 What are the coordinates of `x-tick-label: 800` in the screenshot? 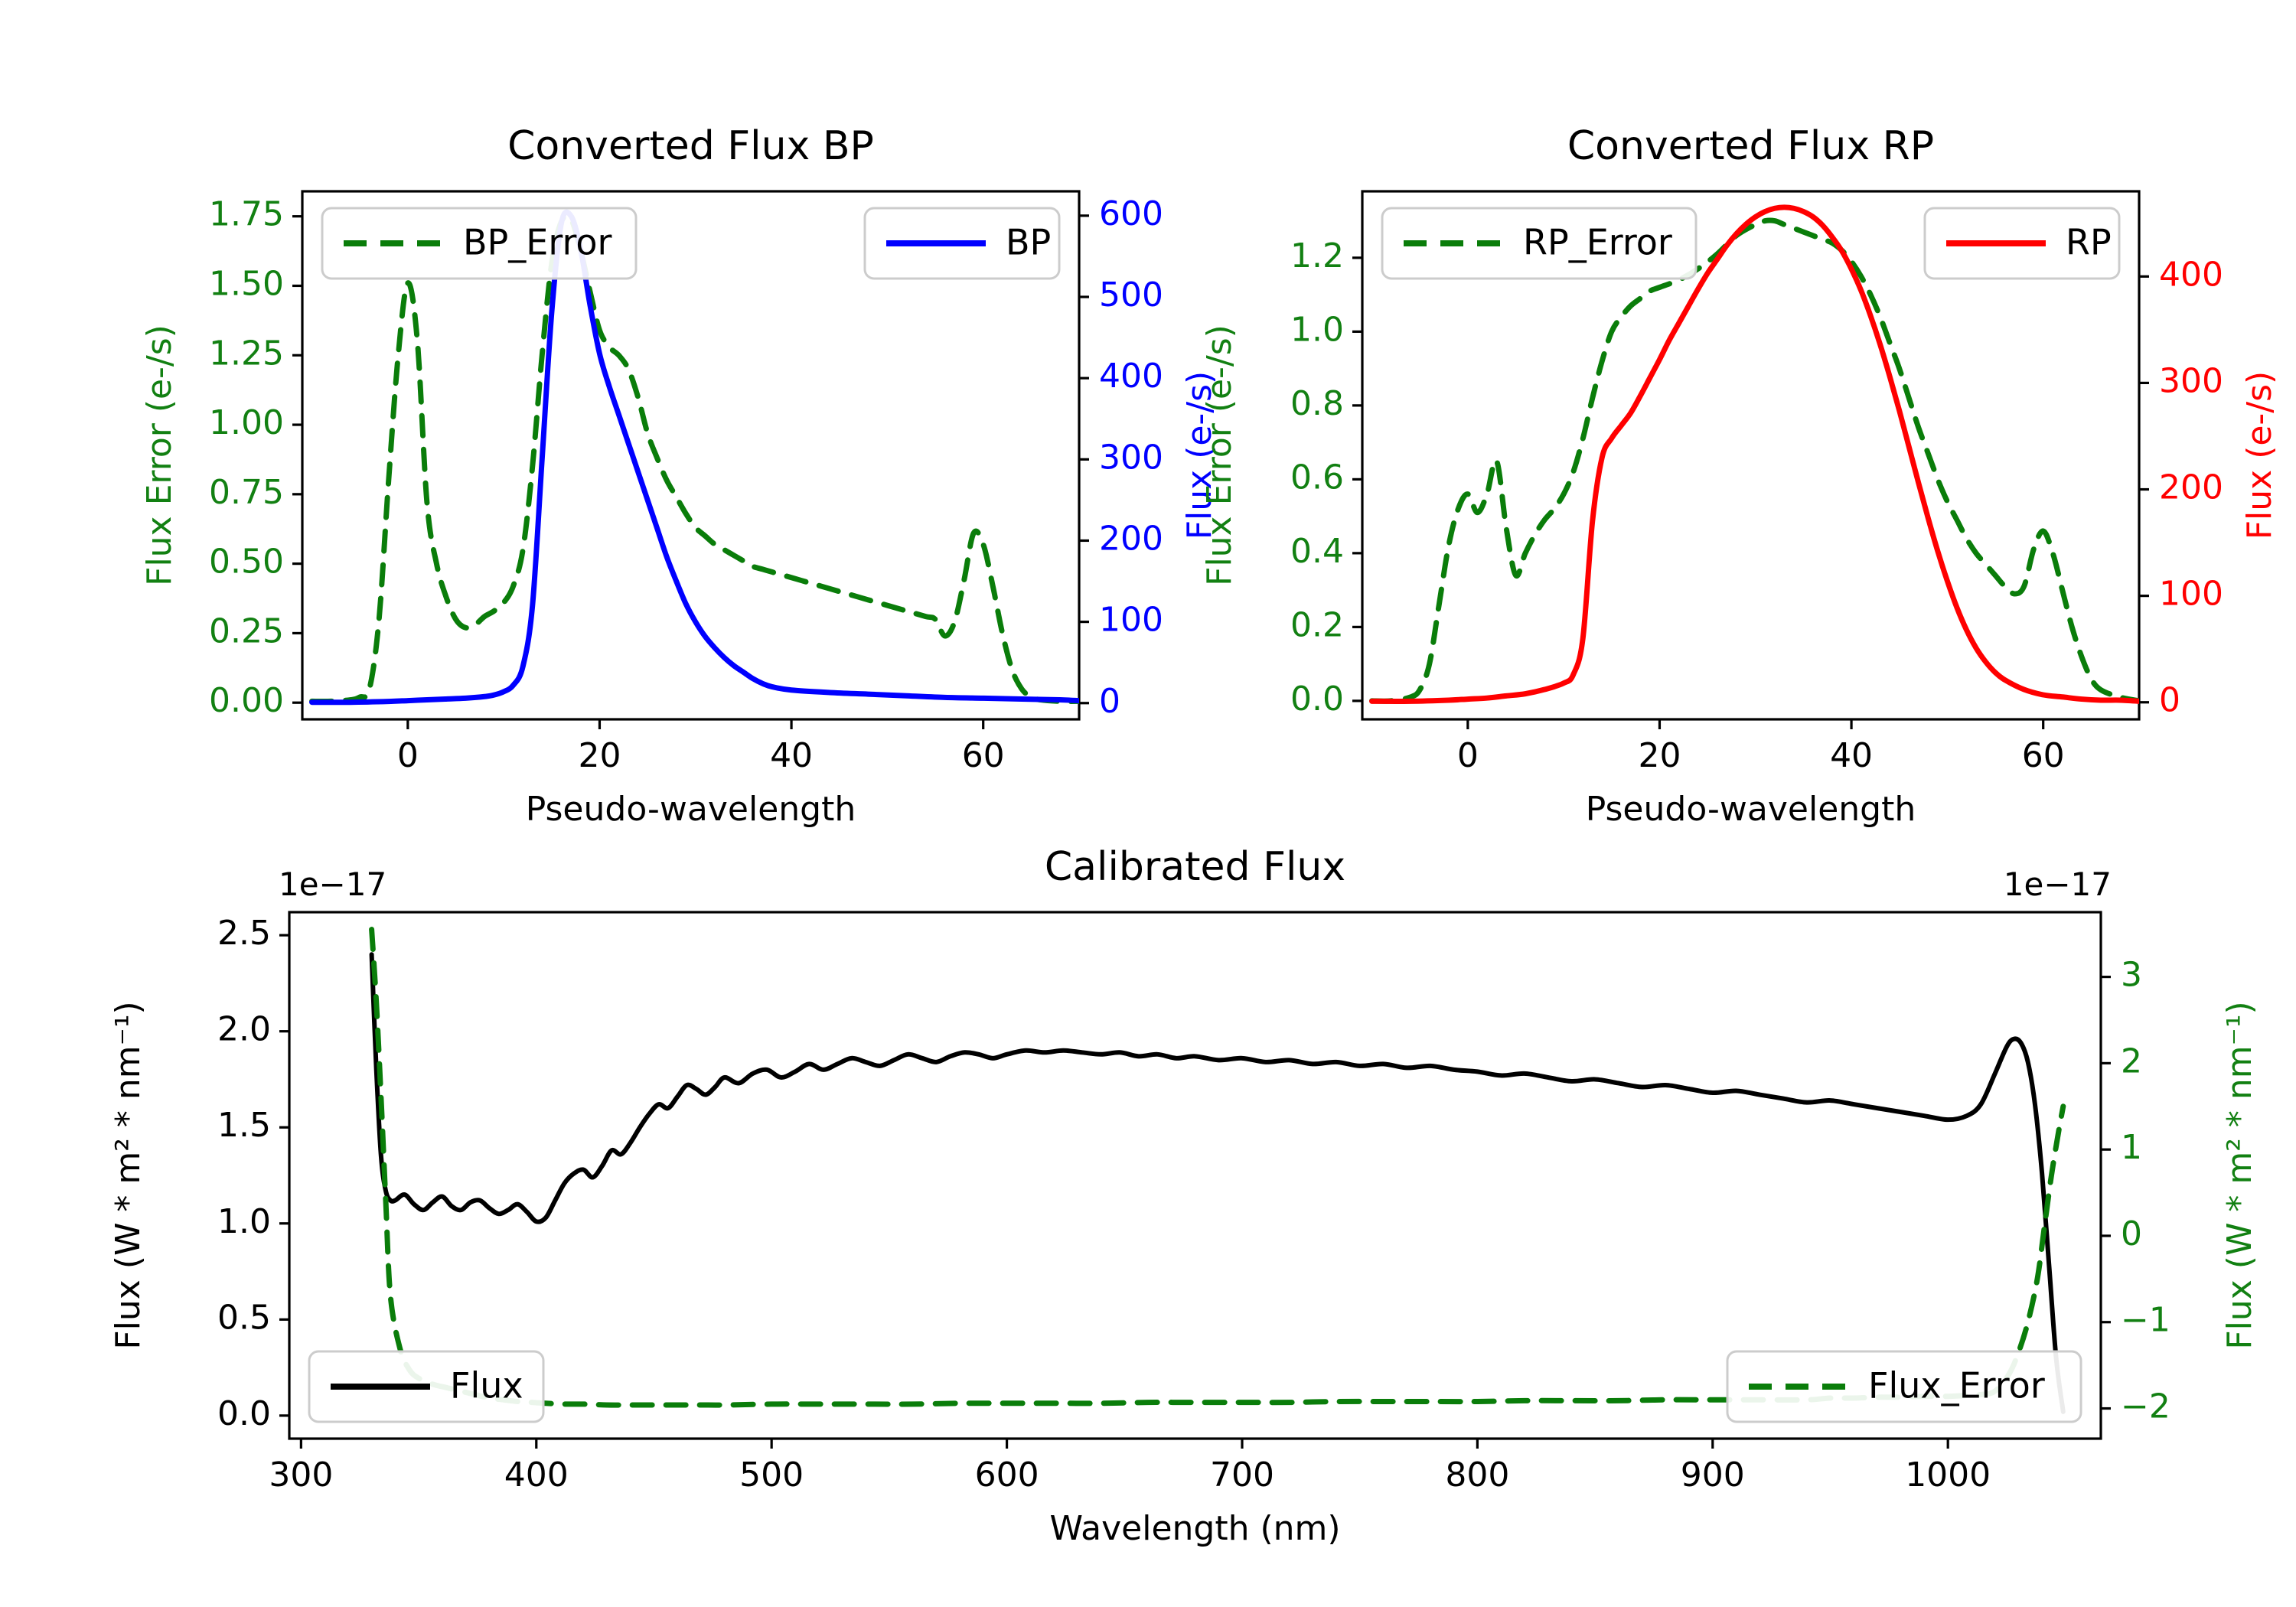 It's located at (1477, 1475).